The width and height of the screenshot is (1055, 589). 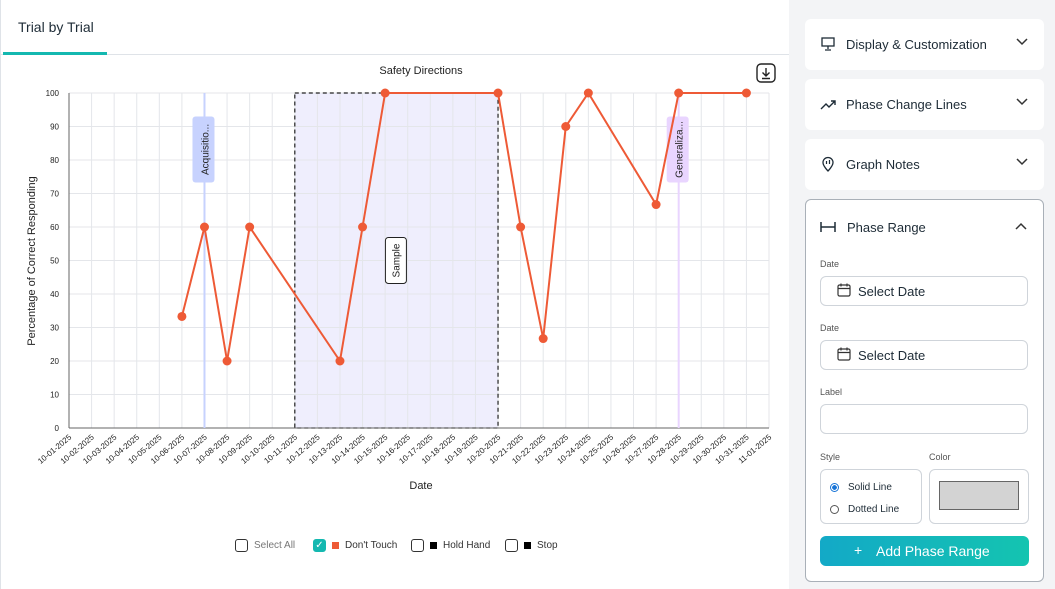 I want to click on label-input, so click(x=924, y=419).